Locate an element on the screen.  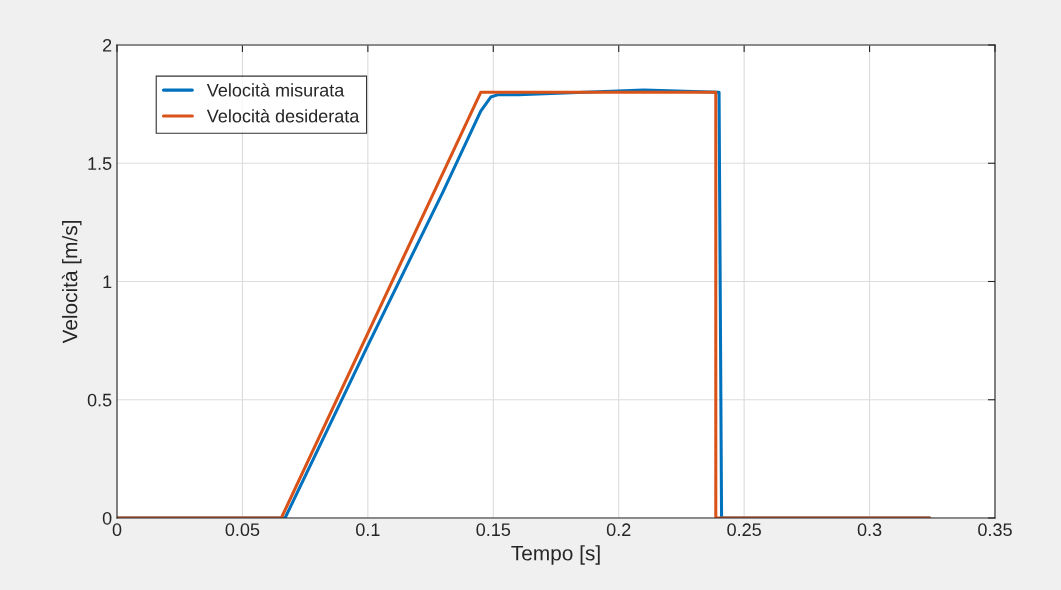
x-axis-title: Tempo [s] is located at coordinates (555, 555).